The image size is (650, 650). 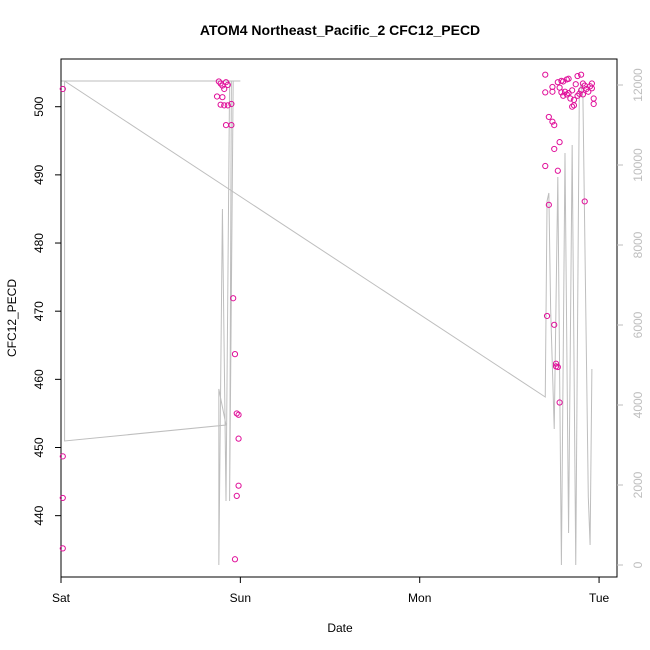 What do you see at coordinates (340, 628) in the screenshot?
I see `x-axis-label: Date` at bounding box center [340, 628].